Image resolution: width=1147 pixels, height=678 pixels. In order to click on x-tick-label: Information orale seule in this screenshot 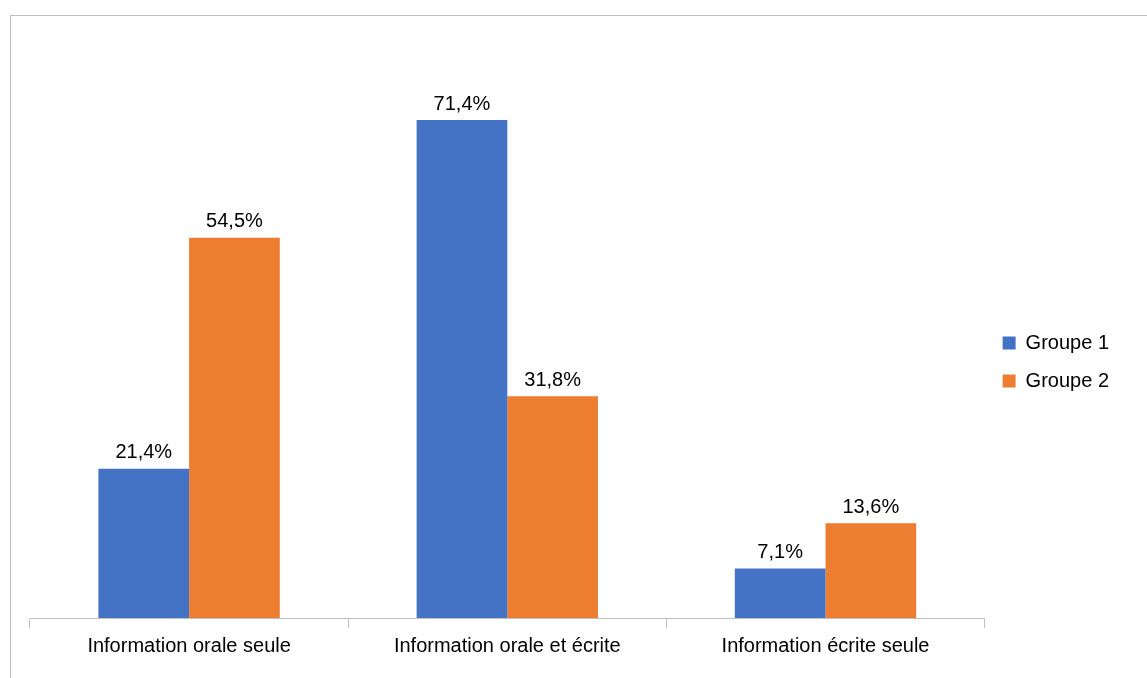, I will do `click(189, 644)`.